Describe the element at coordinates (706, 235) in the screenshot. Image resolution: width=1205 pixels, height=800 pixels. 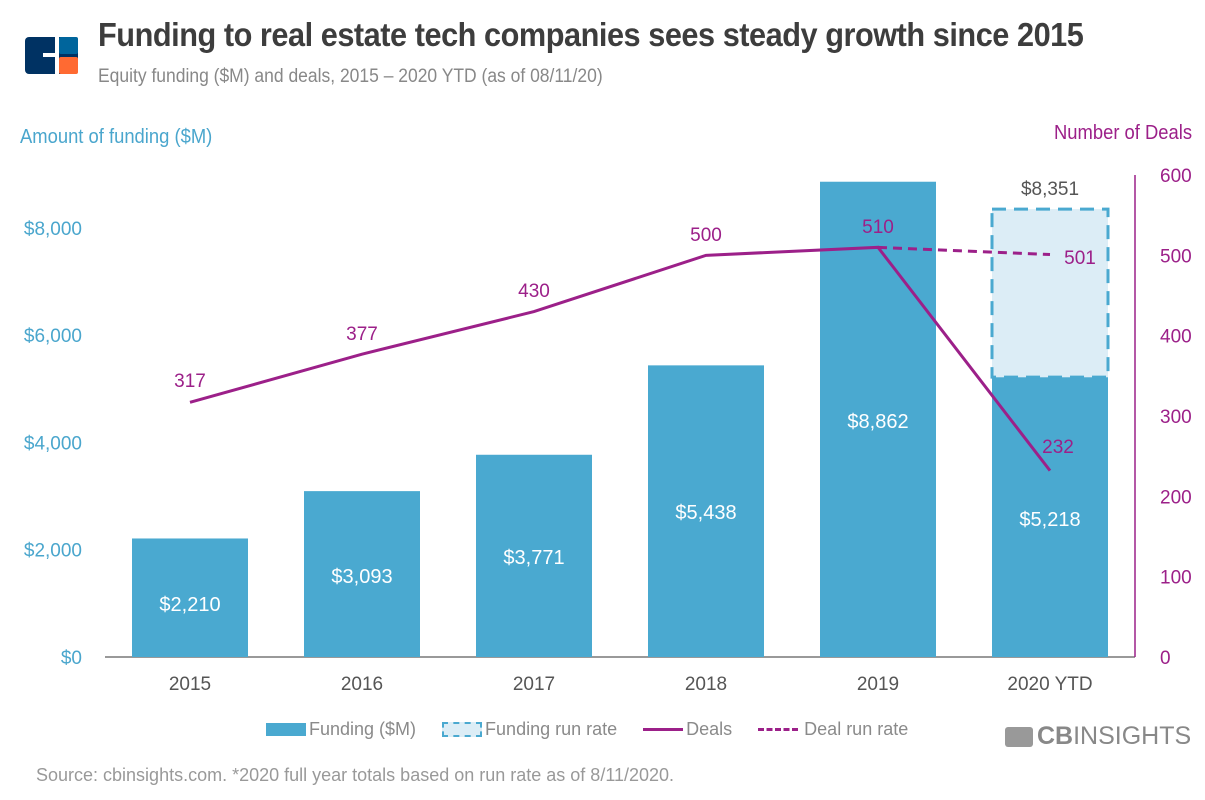
I see `deals-label: 500` at that location.